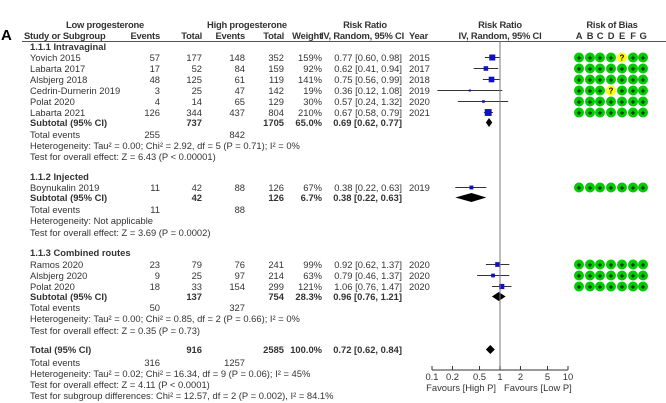 This screenshot has width=666, height=403. I want to click on weight: 63%, so click(312, 275).